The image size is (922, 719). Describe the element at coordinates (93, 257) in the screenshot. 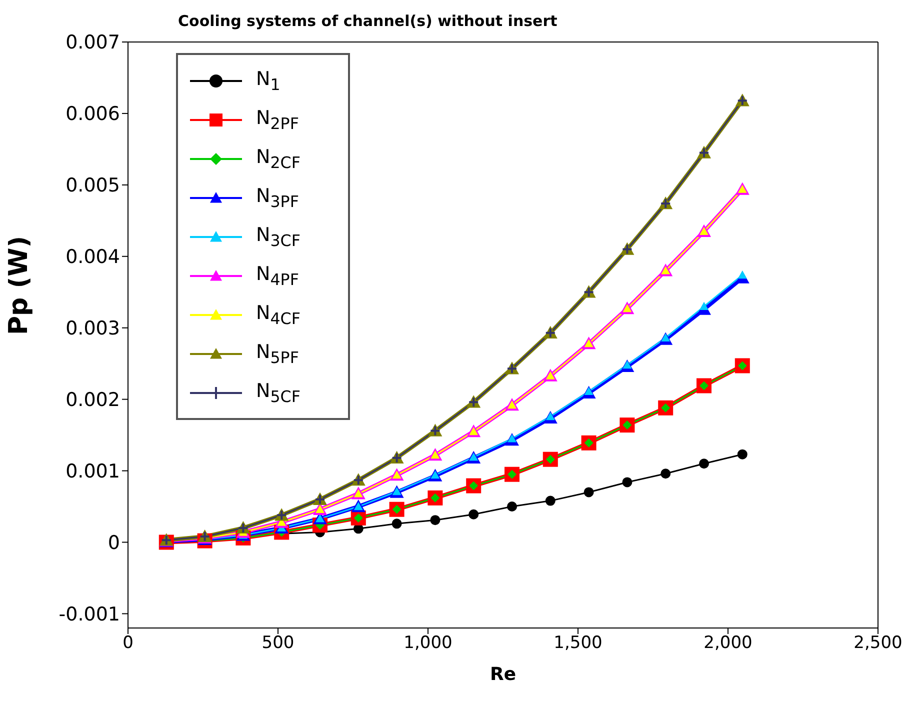

I see `y-tick-label: 0.004` at that location.